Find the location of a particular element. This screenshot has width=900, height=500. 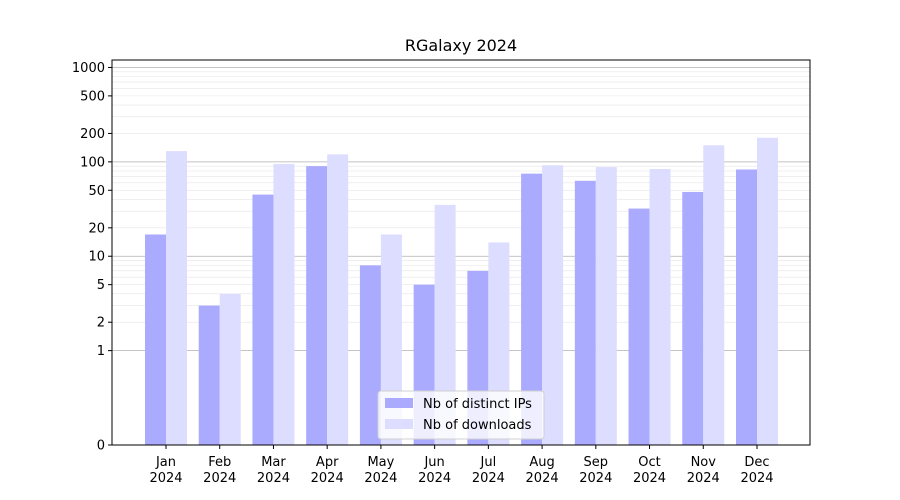

legend: Nb of distinct IPs Nb of downloads is located at coordinates (461, 415).